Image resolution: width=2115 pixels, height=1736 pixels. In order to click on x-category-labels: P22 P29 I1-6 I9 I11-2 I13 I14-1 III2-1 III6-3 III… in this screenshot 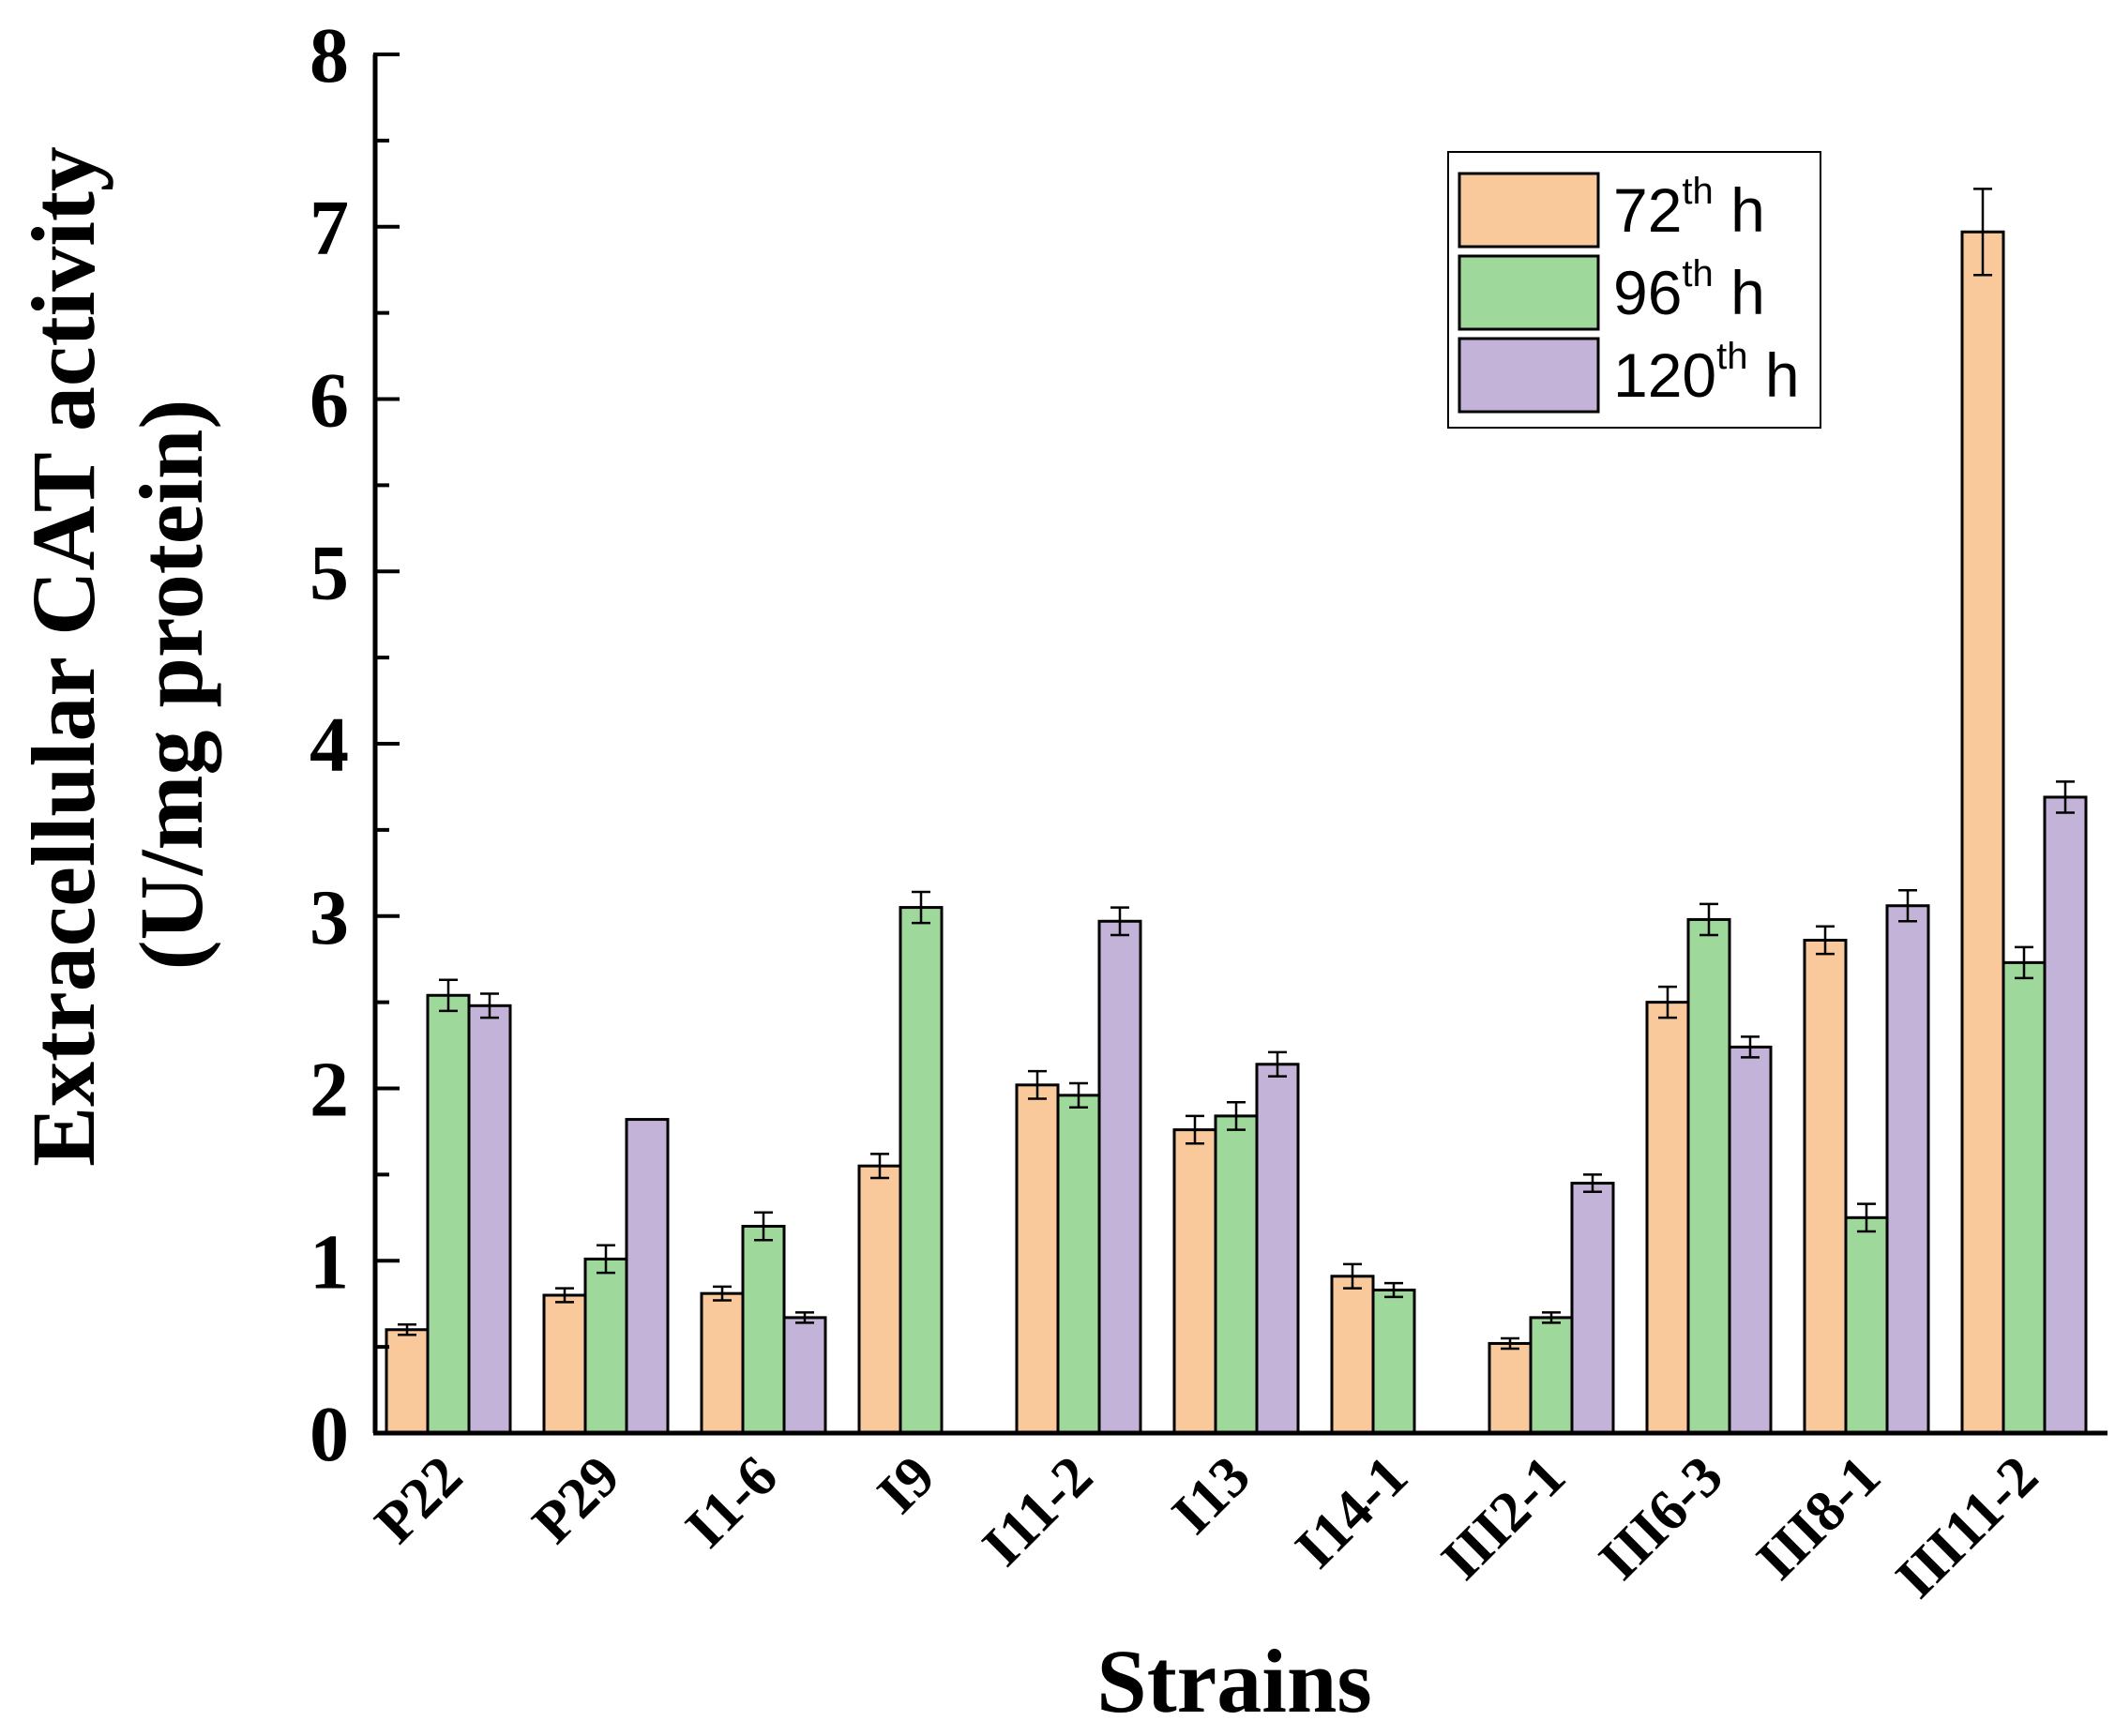, I will do `click(1207, 1527)`.